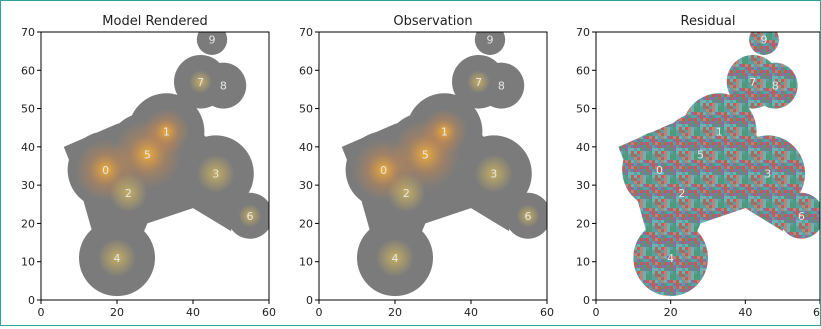  Describe the element at coordinates (432, 21) in the screenshot. I see `panel-title: Observation` at that location.